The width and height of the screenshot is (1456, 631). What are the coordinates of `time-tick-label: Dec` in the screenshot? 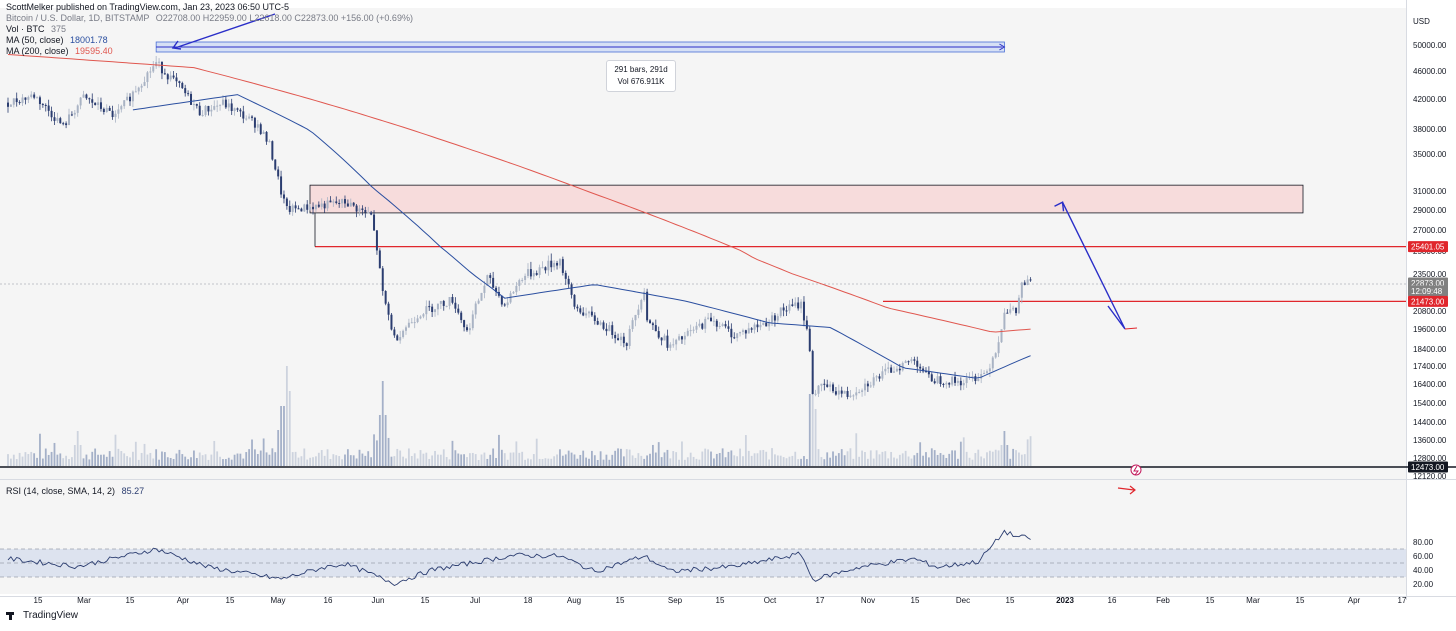 It's located at (963, 600).